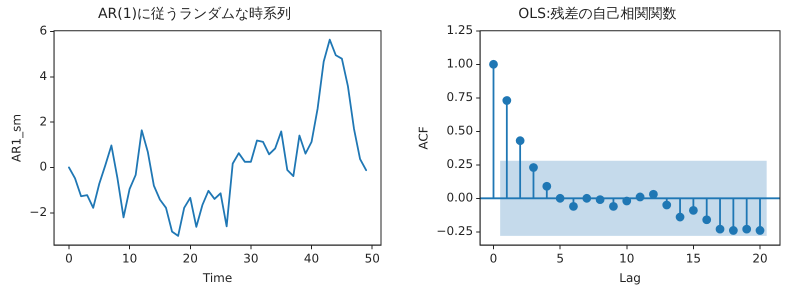  Describe the element at coordinates (455, 231) in the screenshot. I see `y-tick-label: −0.25` at that location.